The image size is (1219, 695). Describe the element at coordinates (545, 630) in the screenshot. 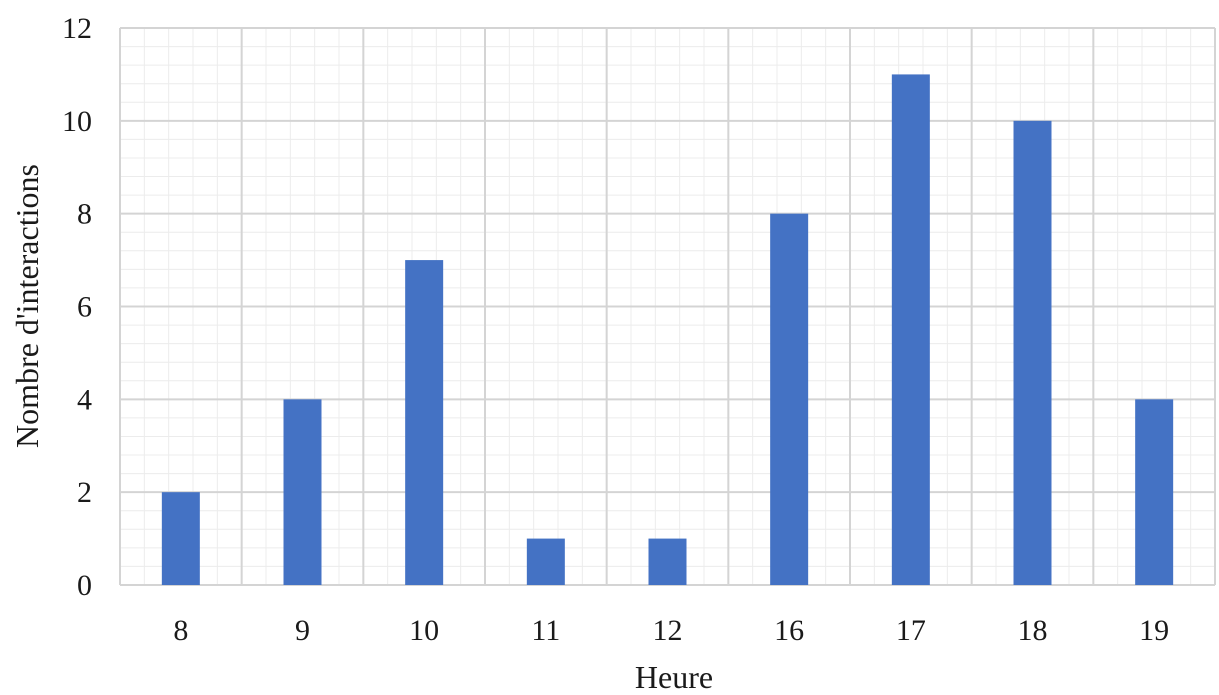

I see `x-tick-label: 11` at that location.